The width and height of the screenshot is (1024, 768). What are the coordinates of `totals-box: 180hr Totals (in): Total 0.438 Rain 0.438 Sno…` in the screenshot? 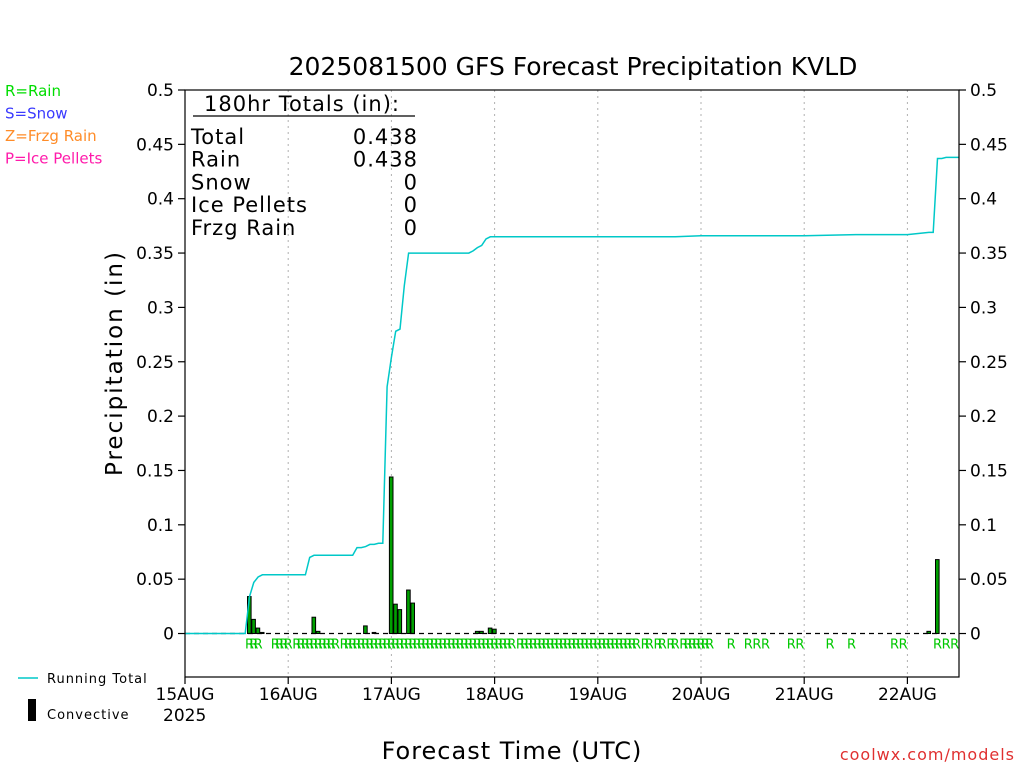 It's located at (304, 166).